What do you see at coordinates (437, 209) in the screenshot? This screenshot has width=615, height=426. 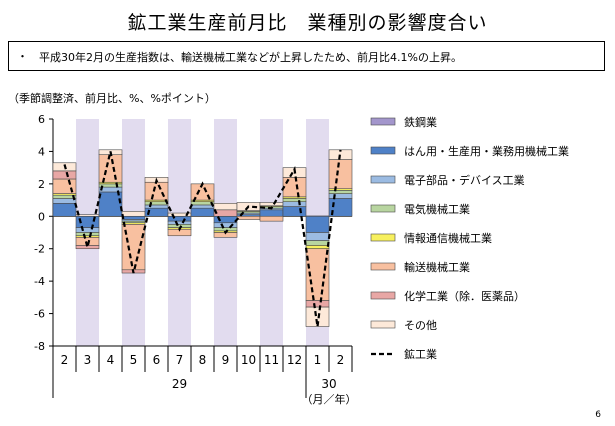 I see `legend-label: 電気機械工業` at bounding box center [437, 209].